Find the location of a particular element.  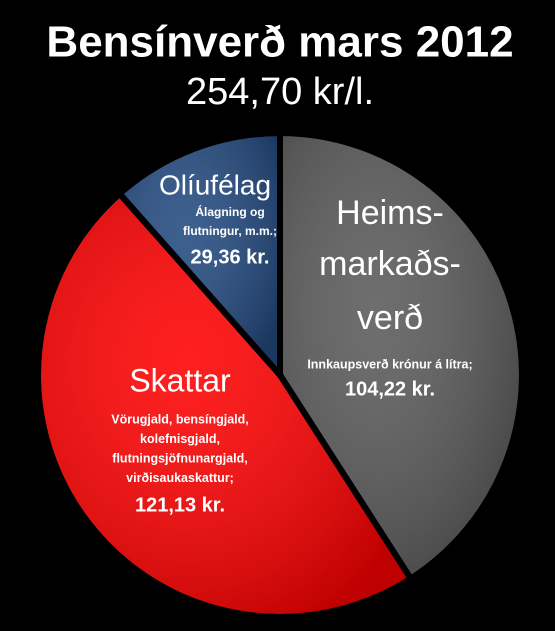

chart-title: Bensínverð mars 2012 is located at coordinates (279, 42).